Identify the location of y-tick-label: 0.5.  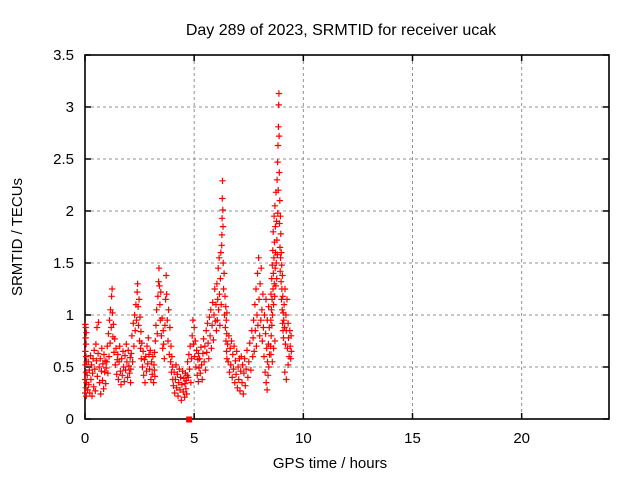
(63, 367).